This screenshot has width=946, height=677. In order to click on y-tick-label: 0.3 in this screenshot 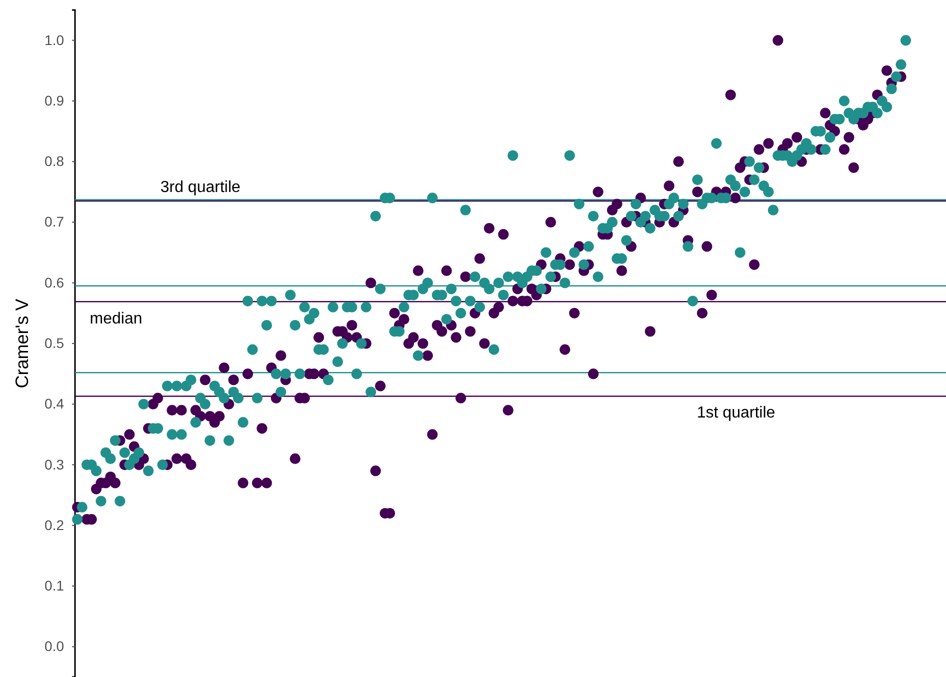, I will do `click(54, 464)`.